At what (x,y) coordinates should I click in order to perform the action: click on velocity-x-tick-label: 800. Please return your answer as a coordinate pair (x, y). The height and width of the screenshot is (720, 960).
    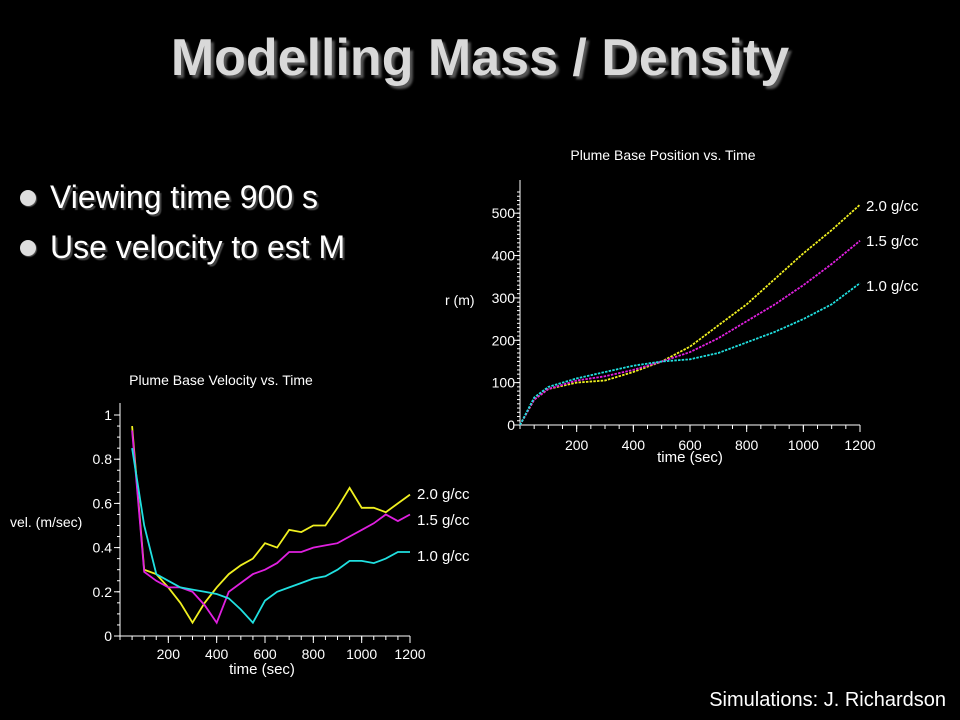
    Looking at the image, I should click on (314, 654).